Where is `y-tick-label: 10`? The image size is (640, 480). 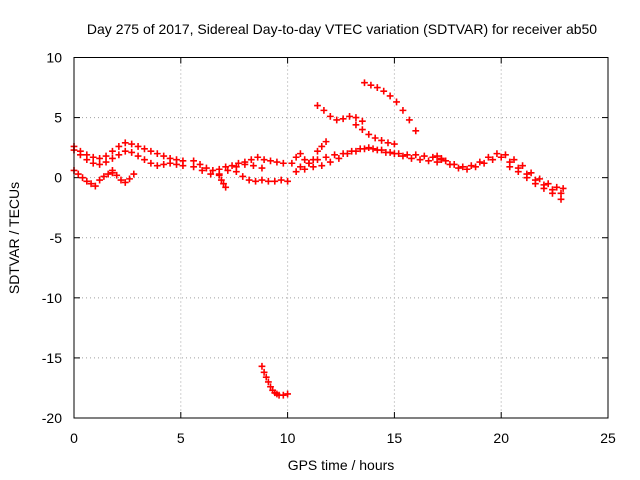
y-tick-label: 10 is located at coordinates (54, 58).